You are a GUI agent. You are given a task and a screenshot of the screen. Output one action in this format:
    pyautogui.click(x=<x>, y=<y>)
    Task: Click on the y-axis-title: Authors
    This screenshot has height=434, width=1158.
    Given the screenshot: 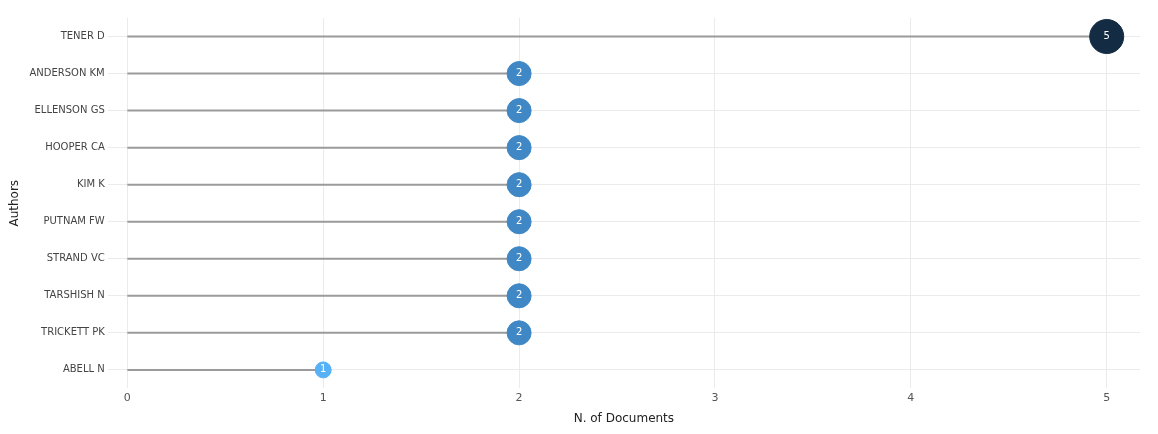 What is the action you would take?
    pyautogui.click(x=14, y=203)
    